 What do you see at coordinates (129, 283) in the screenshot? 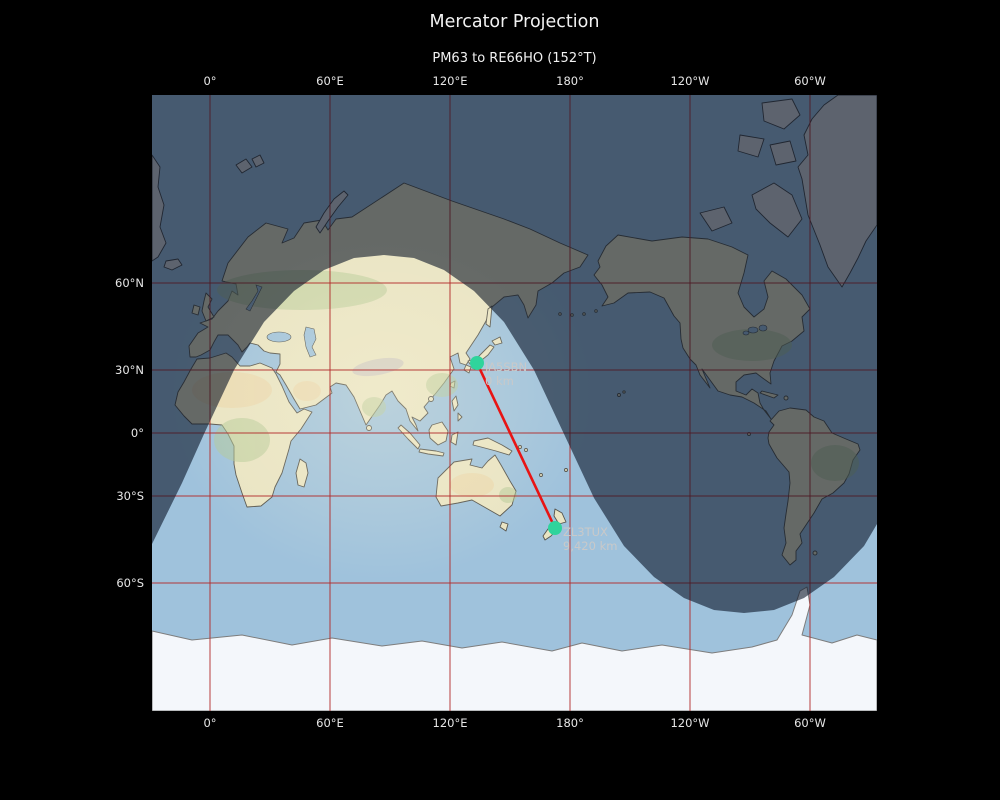
I see `axis-tick-left: 60°N` at bounding box center [129, 283].